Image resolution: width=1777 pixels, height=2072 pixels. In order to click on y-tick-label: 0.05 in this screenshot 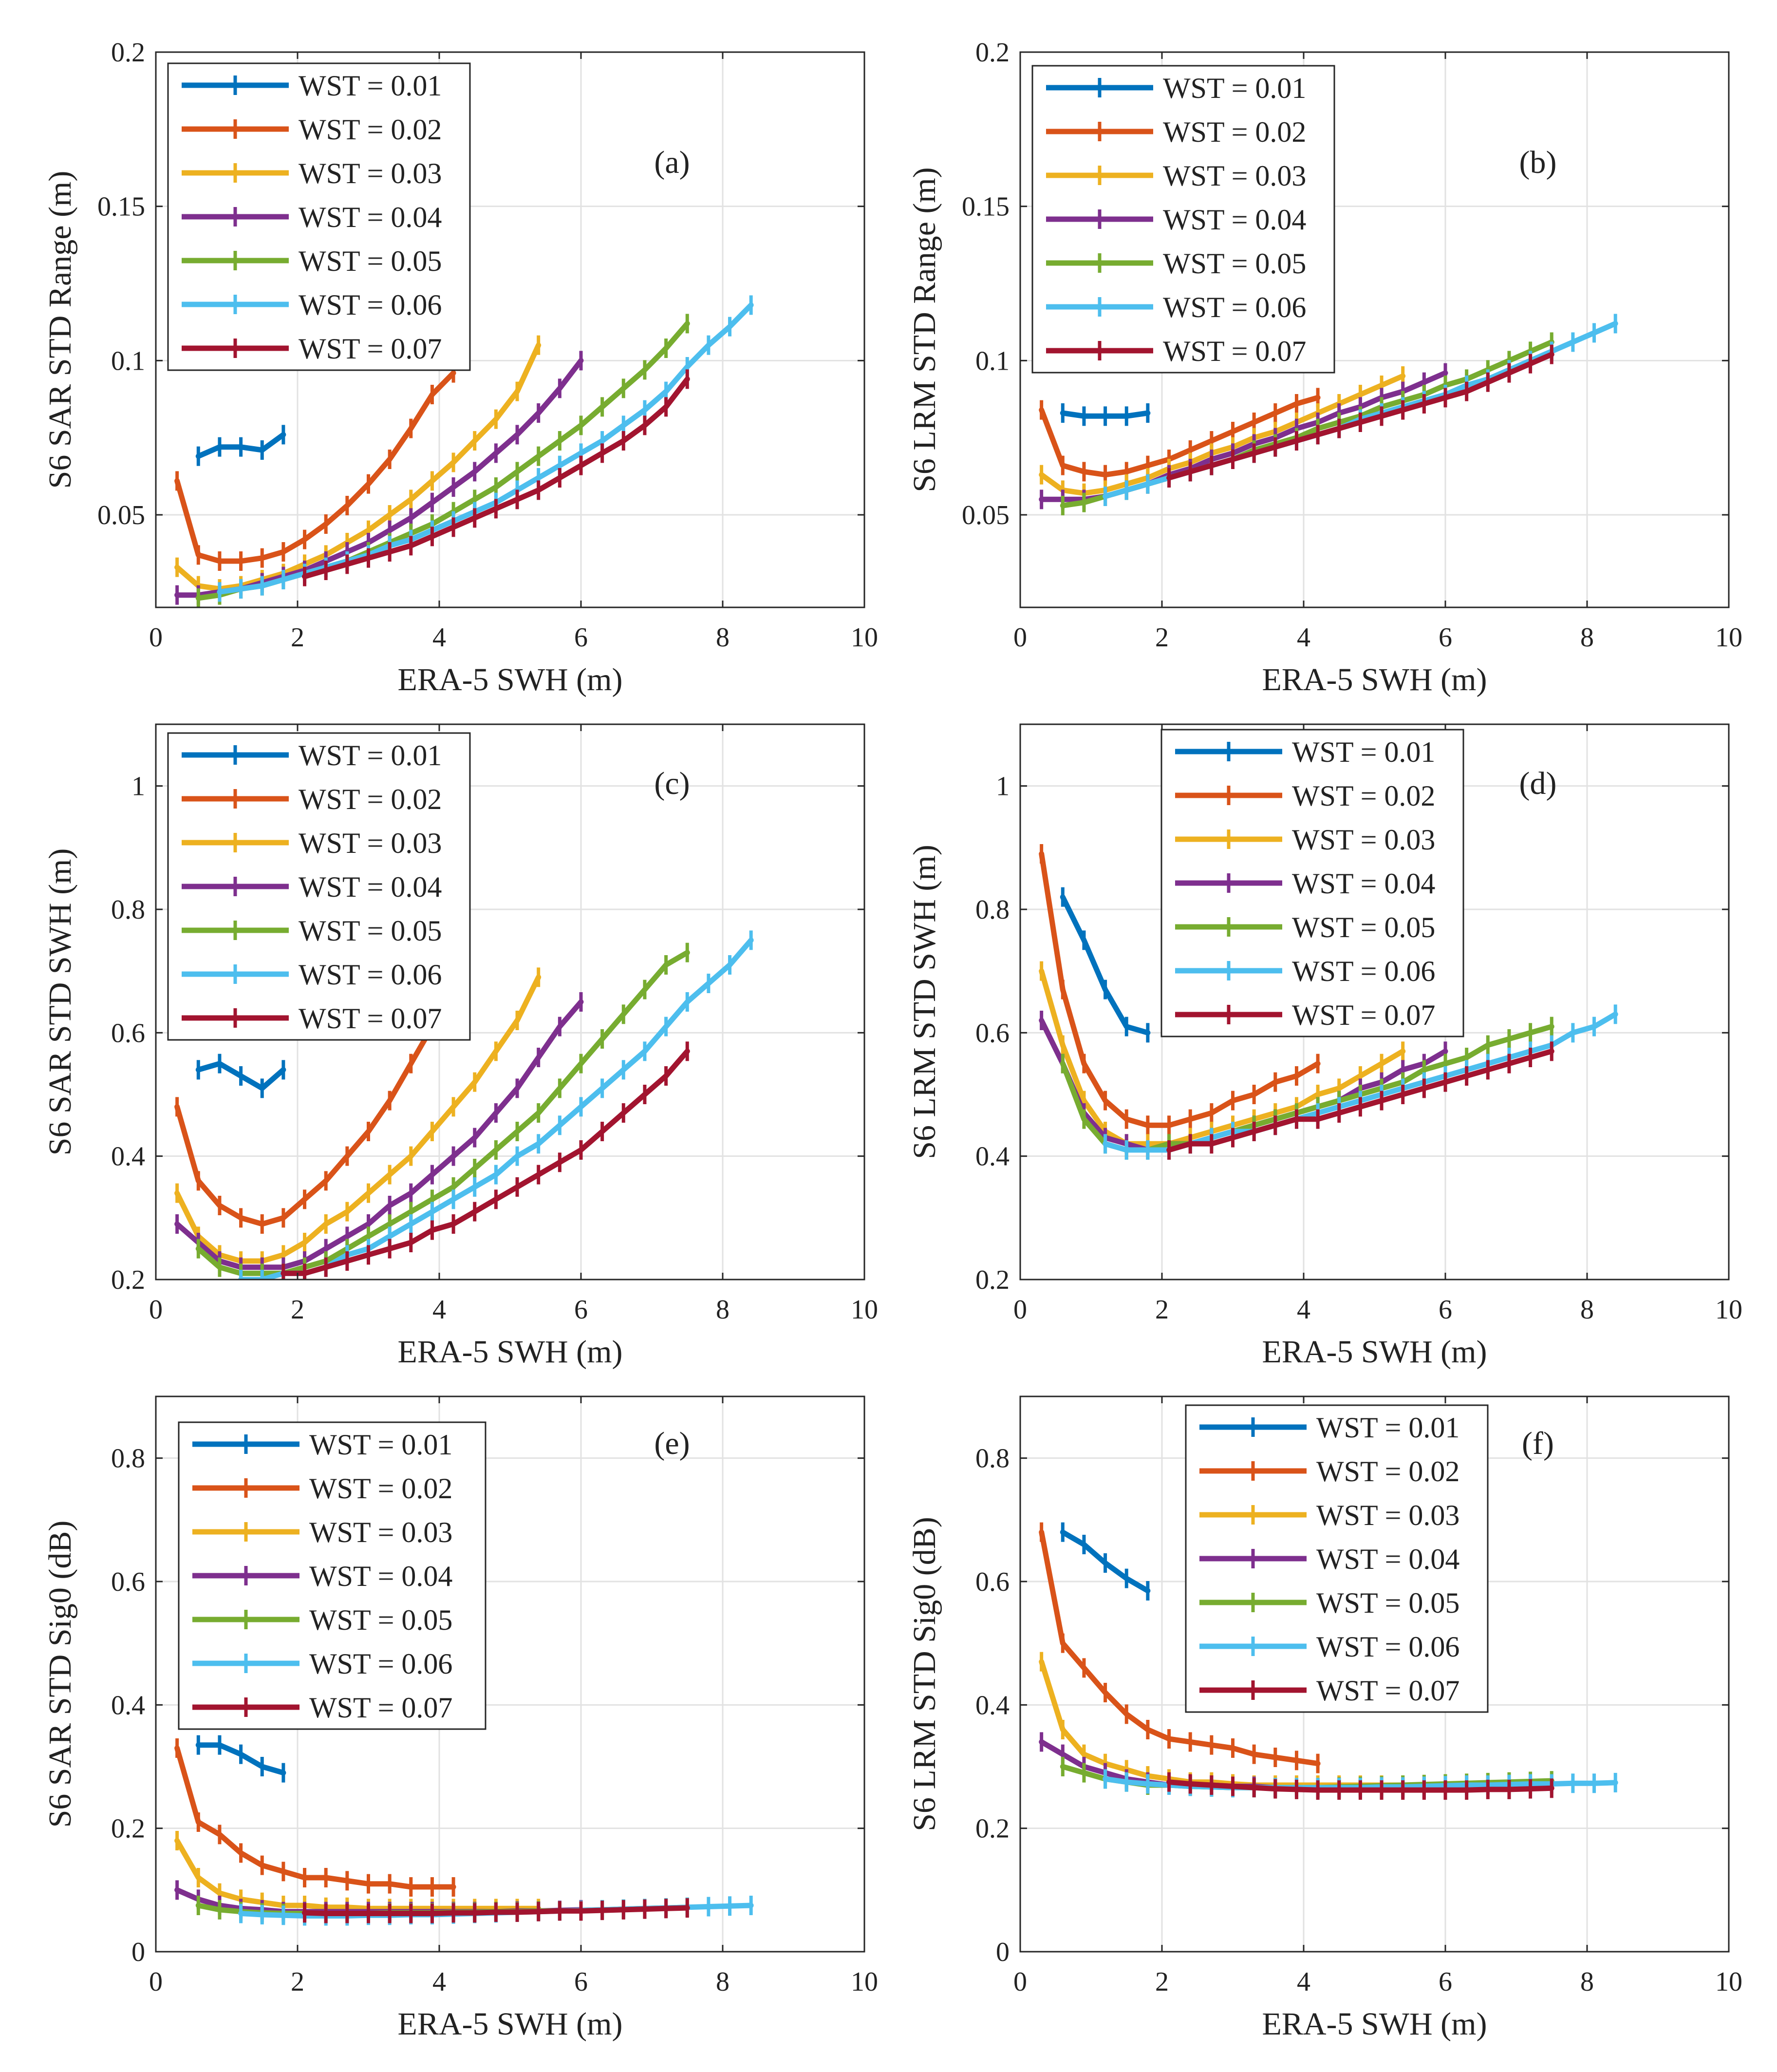, I will do `click(986, 515)`.